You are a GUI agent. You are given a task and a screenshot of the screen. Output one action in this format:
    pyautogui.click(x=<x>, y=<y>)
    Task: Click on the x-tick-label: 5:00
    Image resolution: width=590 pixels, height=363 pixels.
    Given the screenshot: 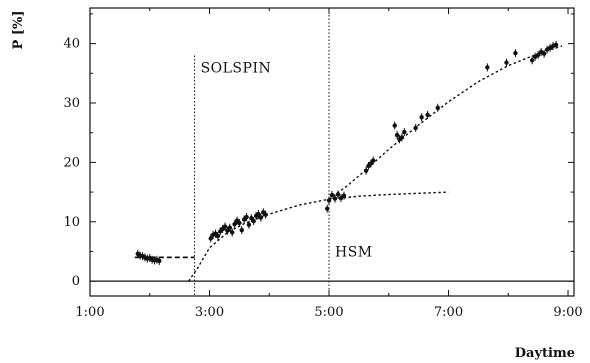 What is the action you would take?
    pyautogui.click(x=328, y=312)
    